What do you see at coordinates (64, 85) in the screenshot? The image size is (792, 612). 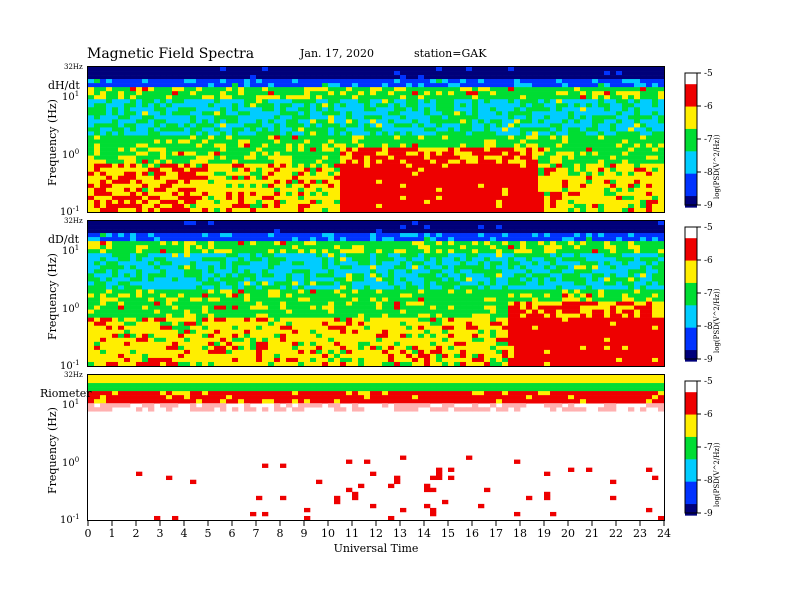 I see `panel-dh-label: dH/dt` at bounding box center [64, 85].